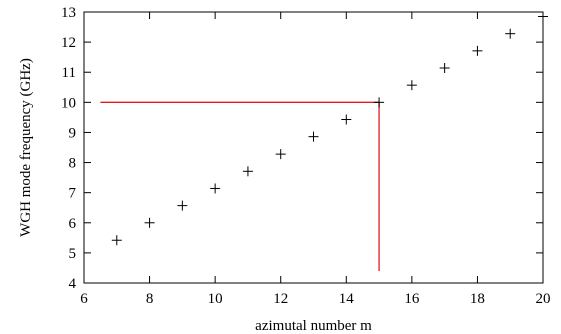 Image resolution: width=561 pixels, height=334 pixels. I want to click on x-tick-label: 6, so click(84, 299).